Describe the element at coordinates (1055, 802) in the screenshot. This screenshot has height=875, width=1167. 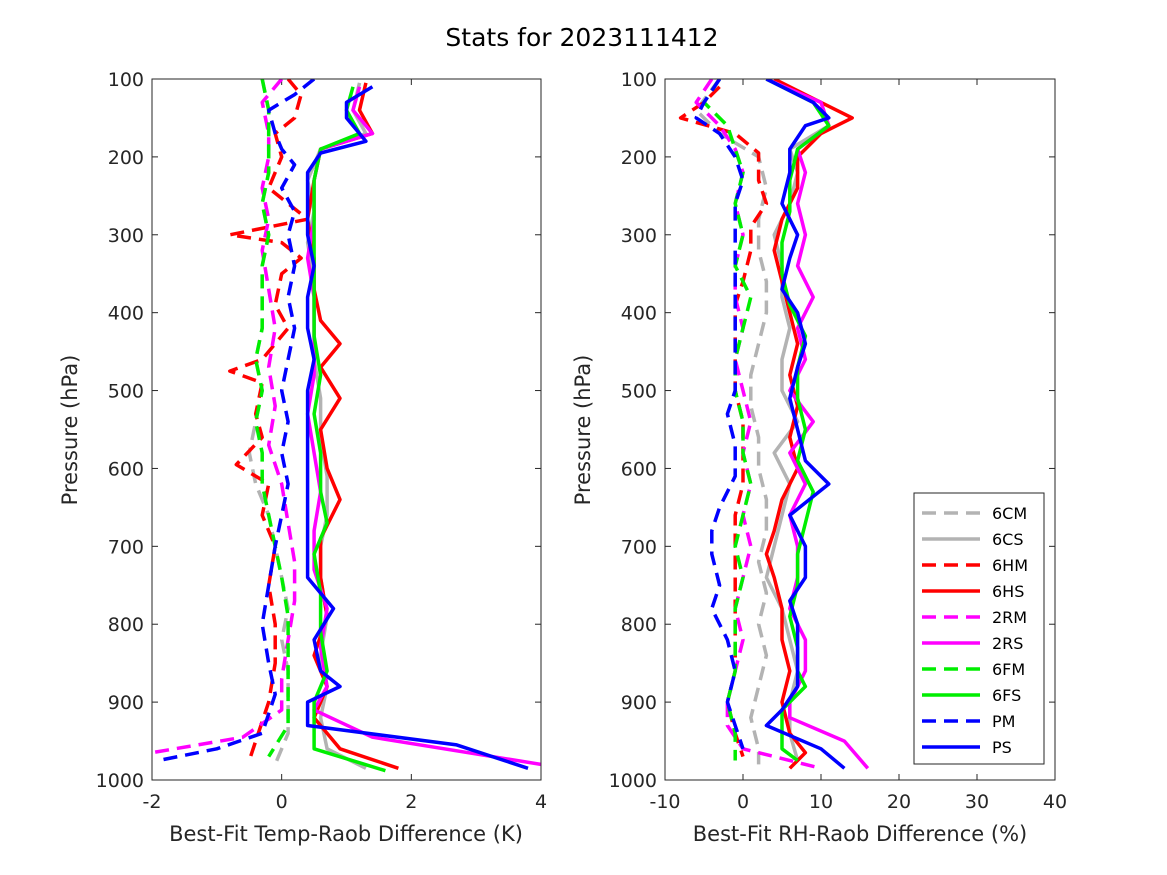
I see `rh-x-tick-label: 40` at that location.